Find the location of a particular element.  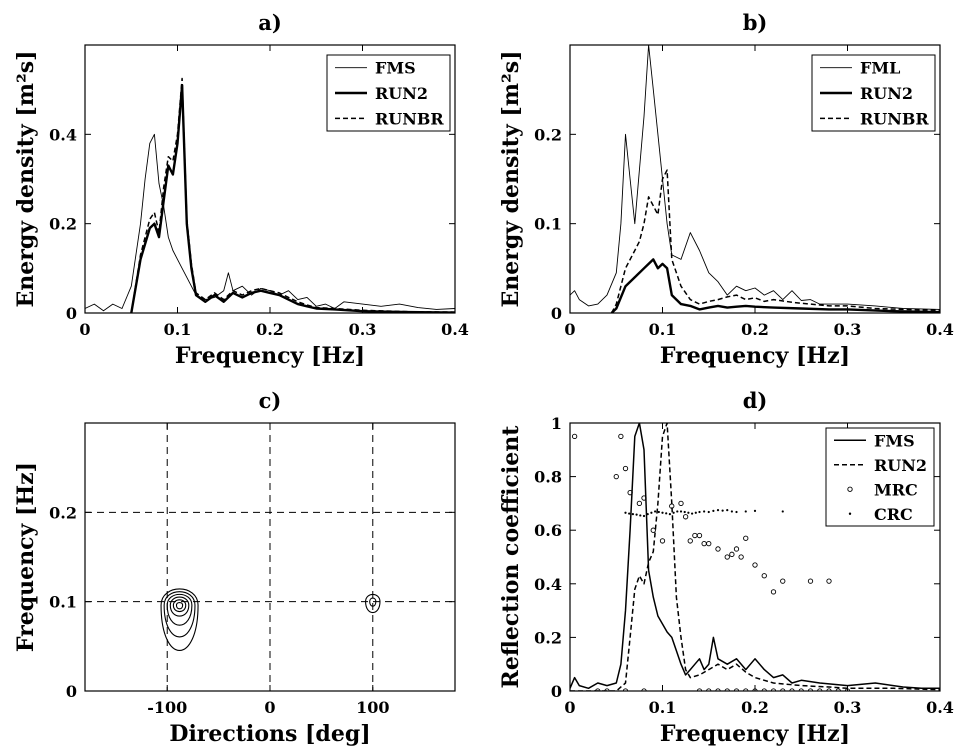

x-tick-label: -100 is located at coordinates (167, 707).